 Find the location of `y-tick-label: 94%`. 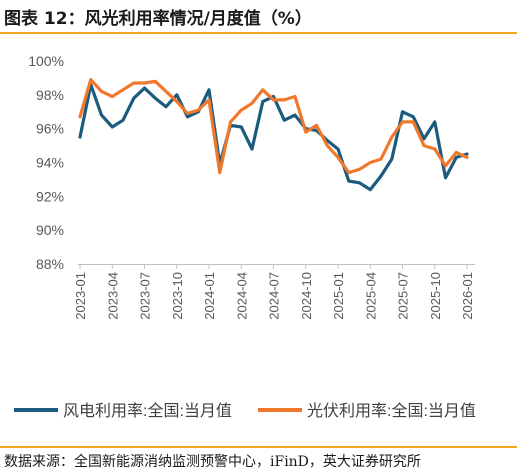

y-tick-label: 94% is located at coordinates (50, 163).